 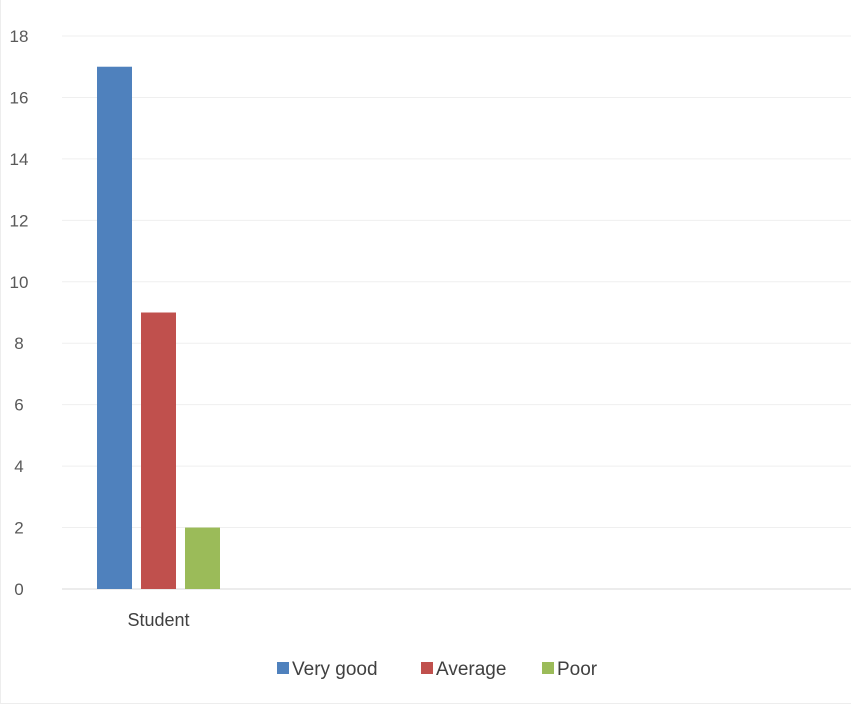 I want to click on legend-label: Very good, so click(x=335, y=669).